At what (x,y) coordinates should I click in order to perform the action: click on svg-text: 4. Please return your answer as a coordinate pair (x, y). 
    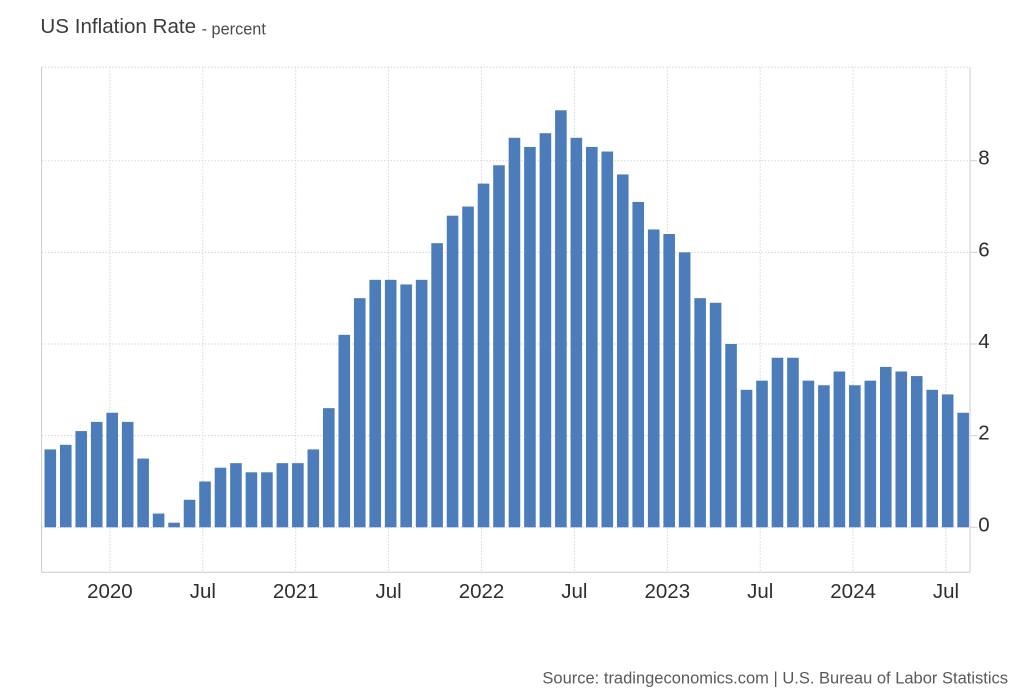
    Looking at the image, I should click on (983, 341).